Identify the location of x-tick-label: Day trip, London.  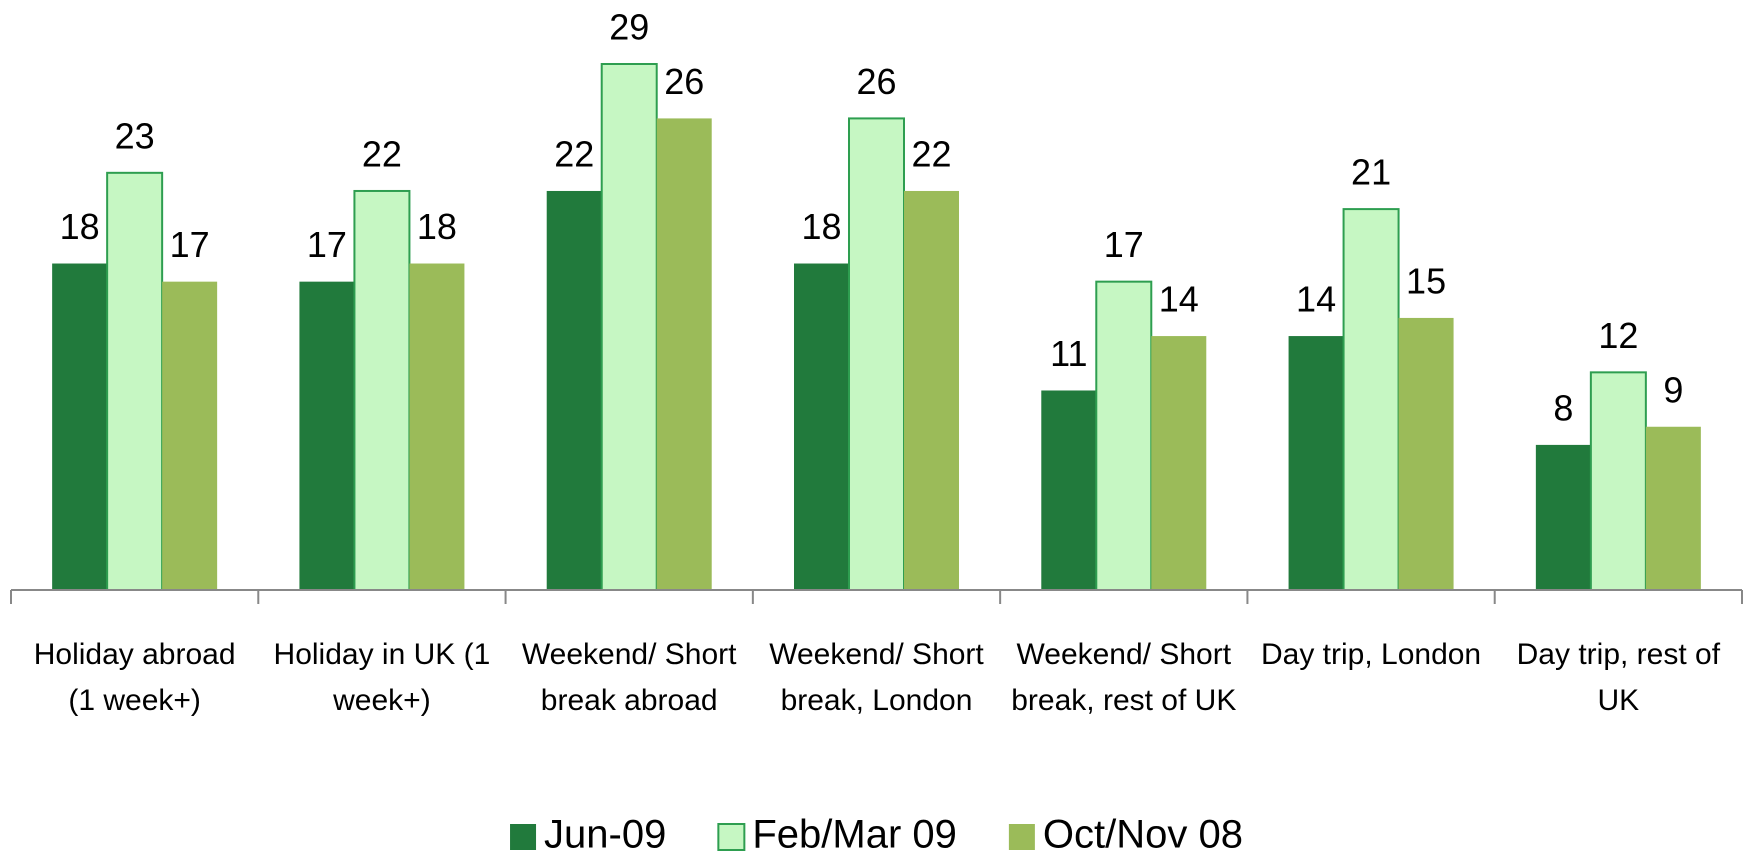
(1371, 654).